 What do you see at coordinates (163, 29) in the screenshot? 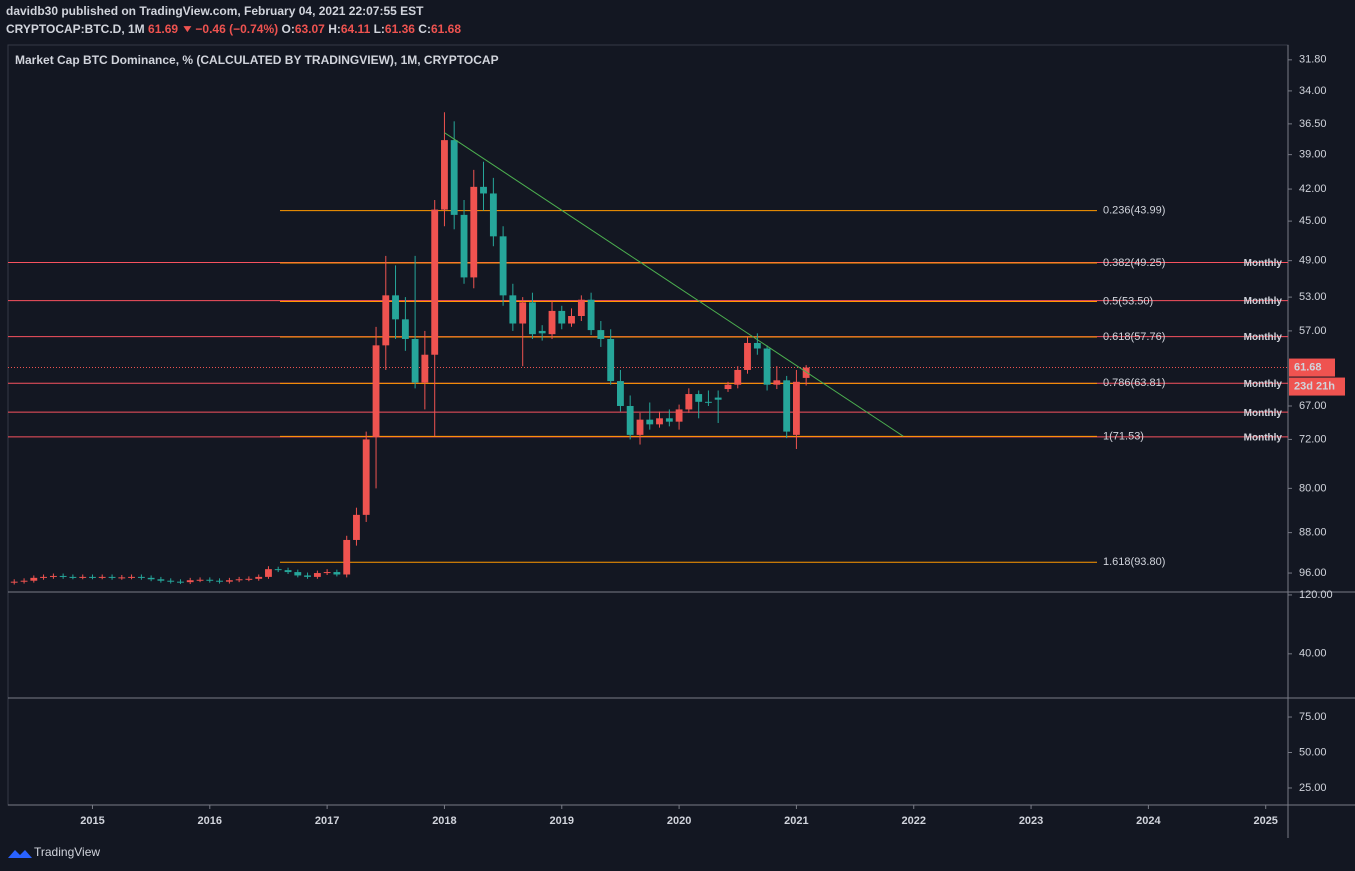
I see `last-value: 61.69` at bounding box center [163, 29].